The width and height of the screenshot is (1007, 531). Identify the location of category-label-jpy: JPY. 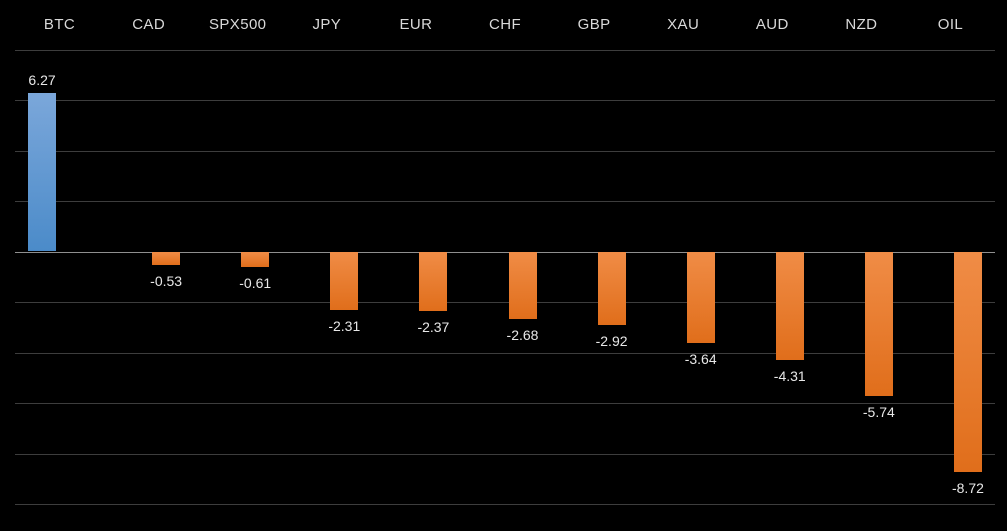
(327, 24).